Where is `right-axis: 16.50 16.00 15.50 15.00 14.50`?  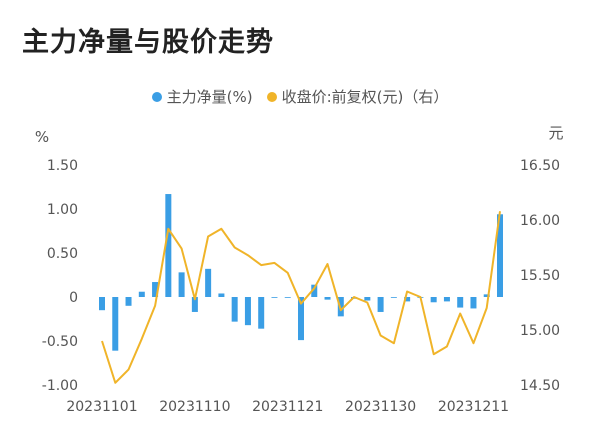
right-axis: 16.50 16.00 15.50 15.00 14.50 is located at coordinates (540, 276).